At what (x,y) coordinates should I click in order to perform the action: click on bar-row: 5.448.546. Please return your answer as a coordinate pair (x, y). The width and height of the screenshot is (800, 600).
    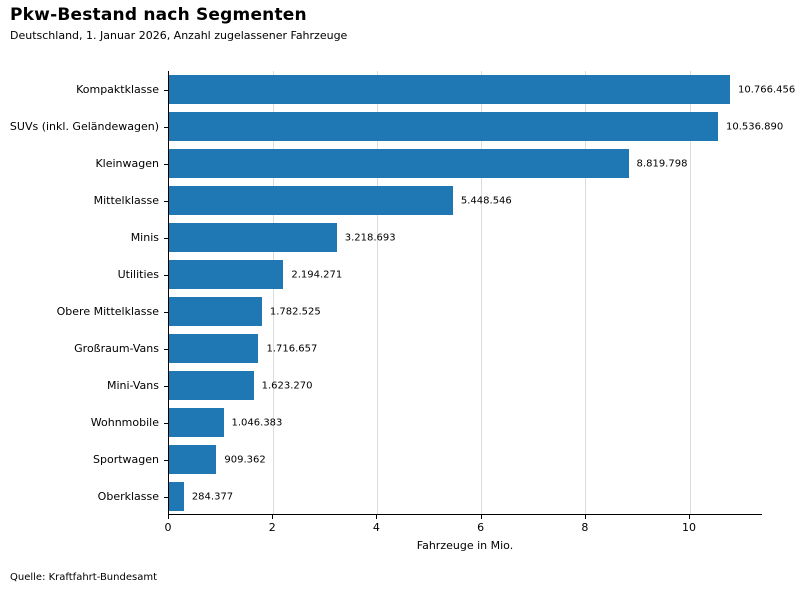
    Looking at the image, I should click on (463, 200).